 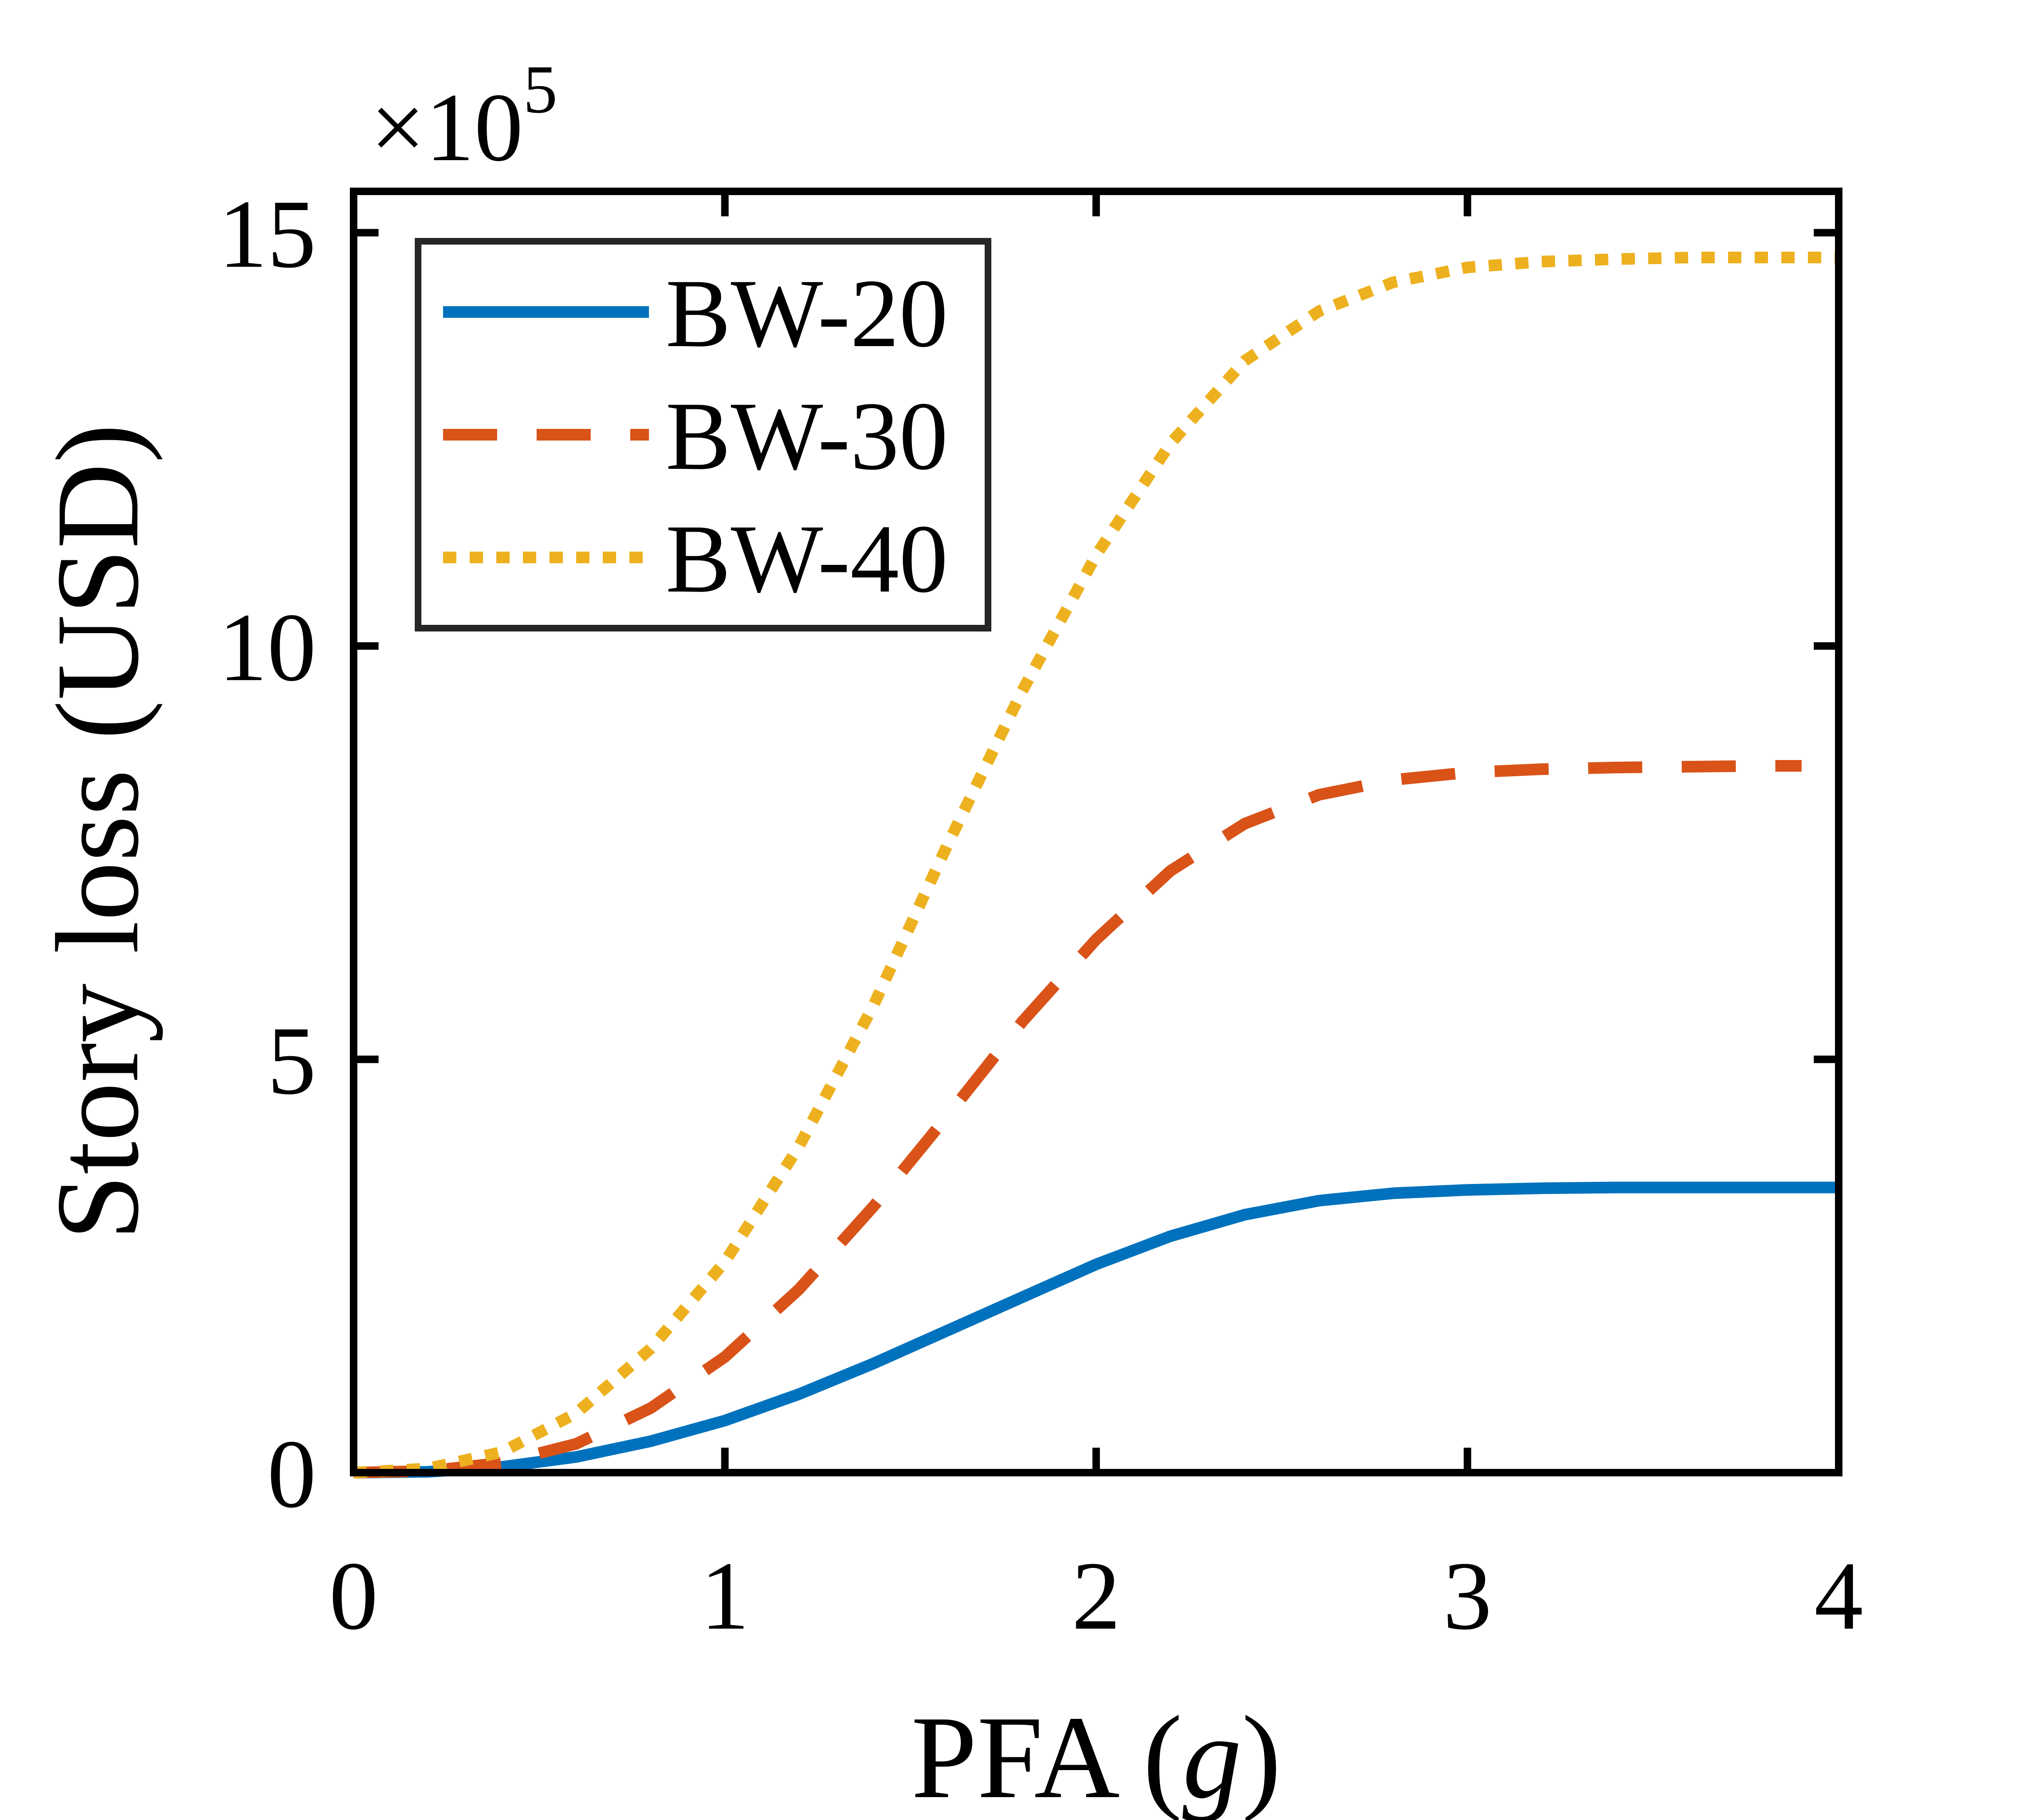 I want to click on y-tick-label: 10, so click(x=267, y=647).